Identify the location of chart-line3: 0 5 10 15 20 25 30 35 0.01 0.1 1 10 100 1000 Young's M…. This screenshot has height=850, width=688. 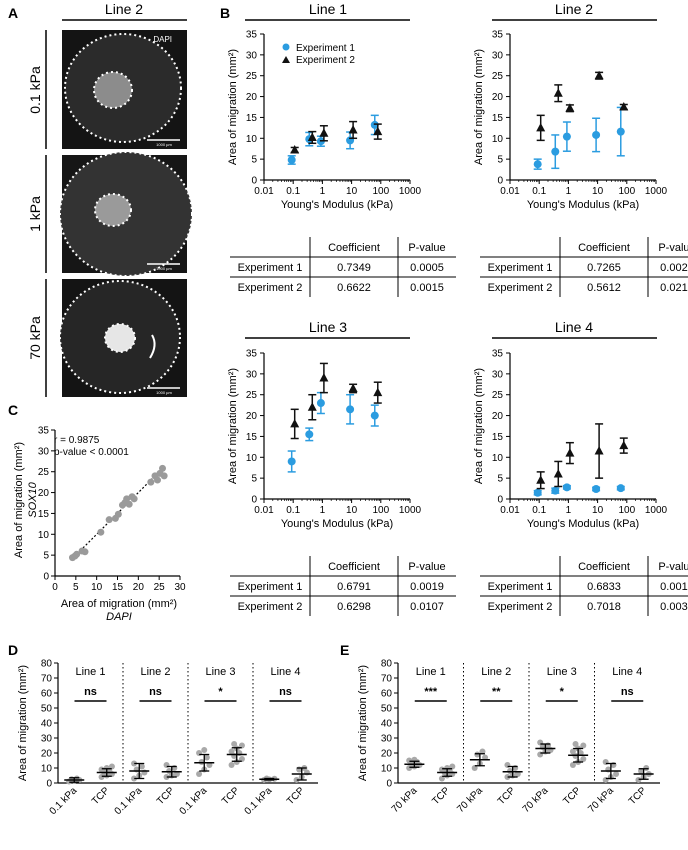
(324, 440).